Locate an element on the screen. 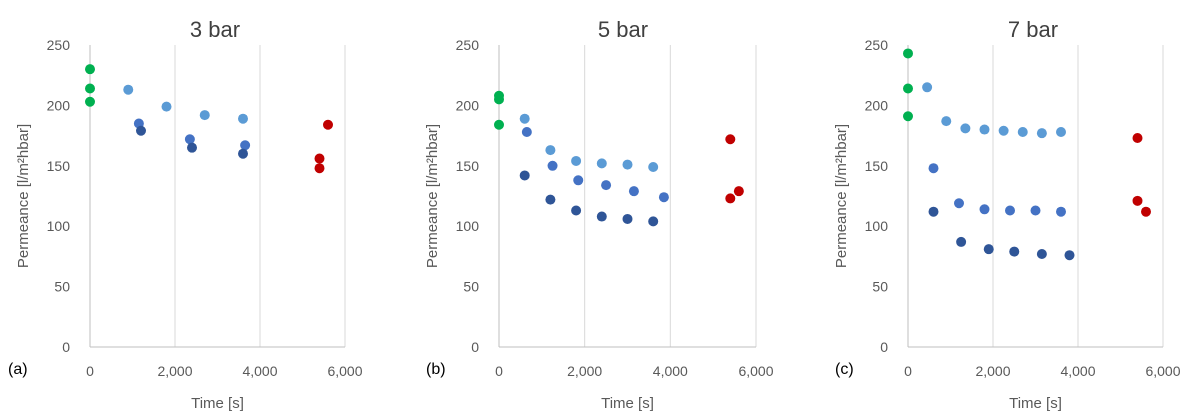 The height and width of the screenshot is (417, 1182). panel-title: 3 bar is located at coordinates (215, 29).